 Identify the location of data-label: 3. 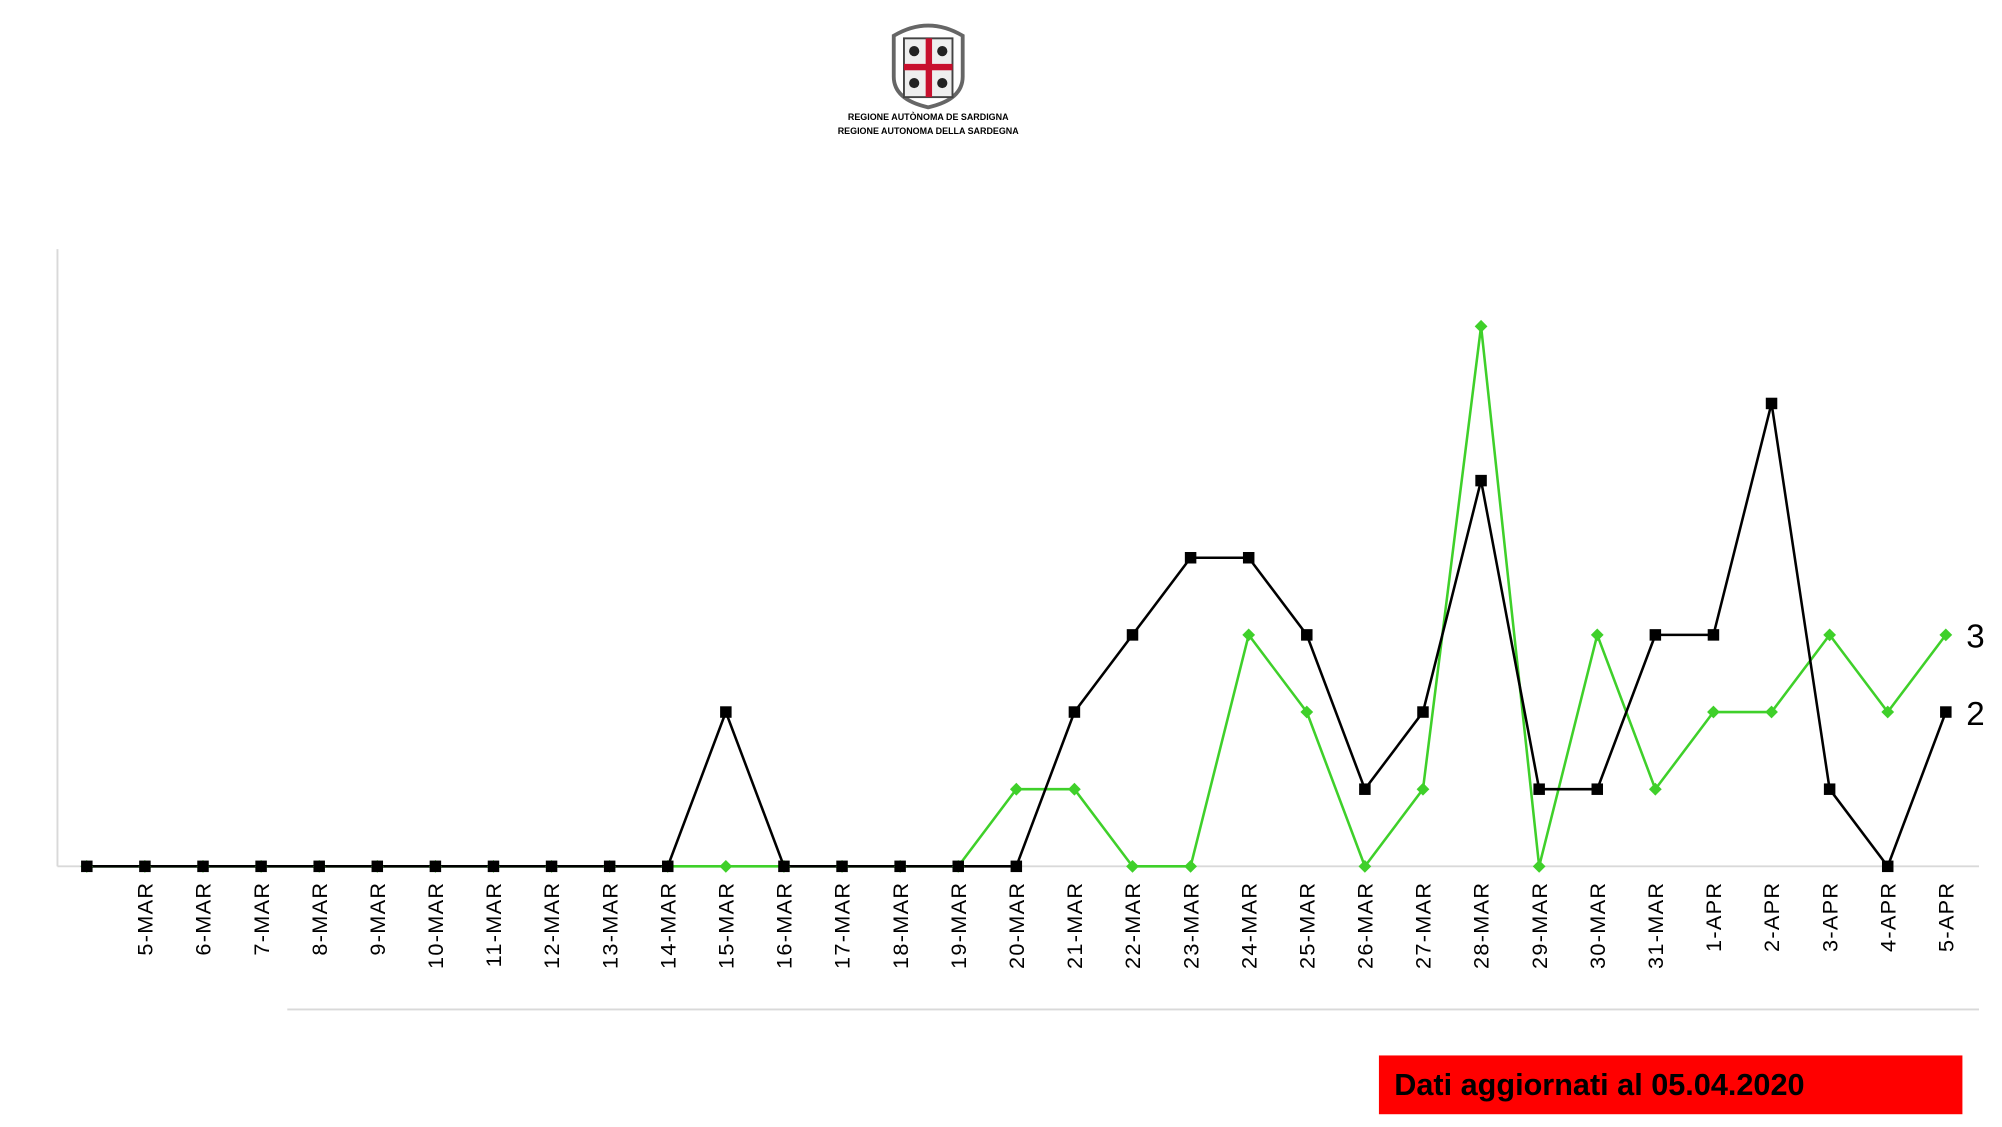
(1975, 637).